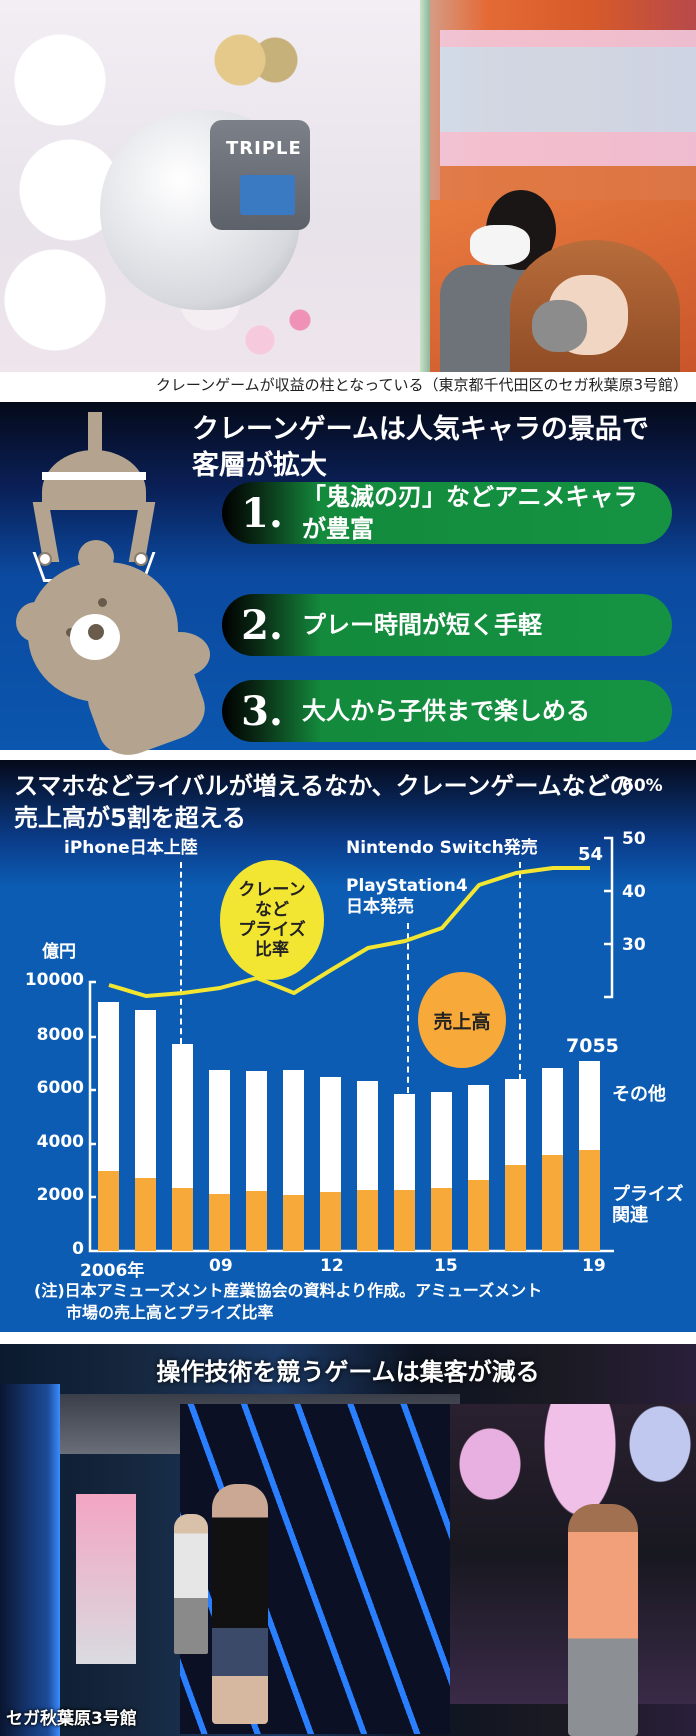 The height and width of the screenshot is (1736, 696). I want to click on glass-edge, so click(425, 186).